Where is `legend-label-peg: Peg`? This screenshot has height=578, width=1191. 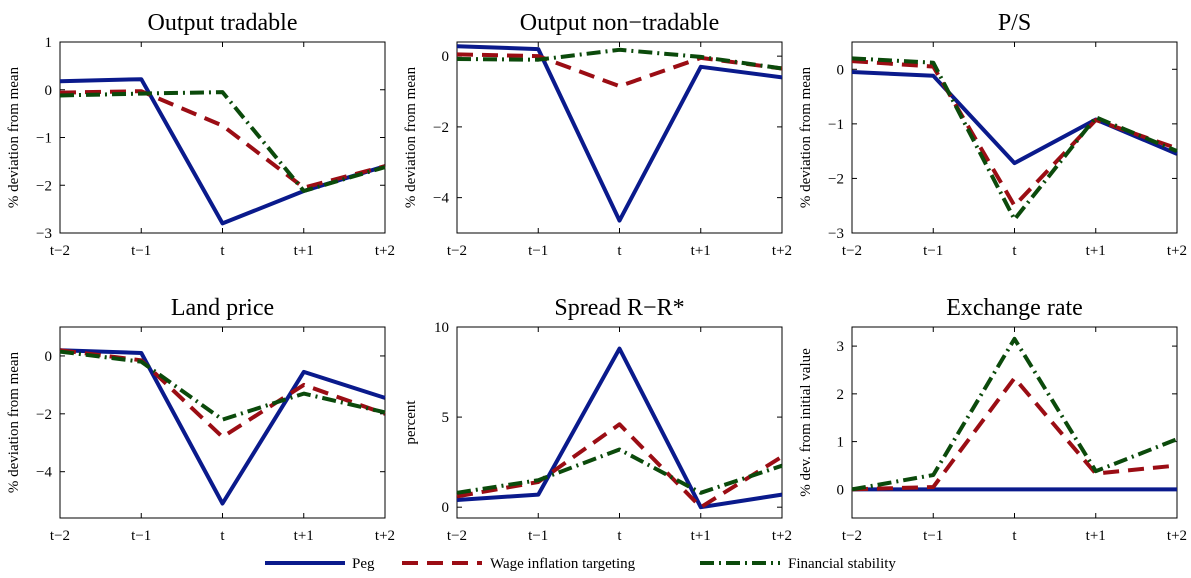 legend-label-peg: Peg is located at coordinates (363, 564).